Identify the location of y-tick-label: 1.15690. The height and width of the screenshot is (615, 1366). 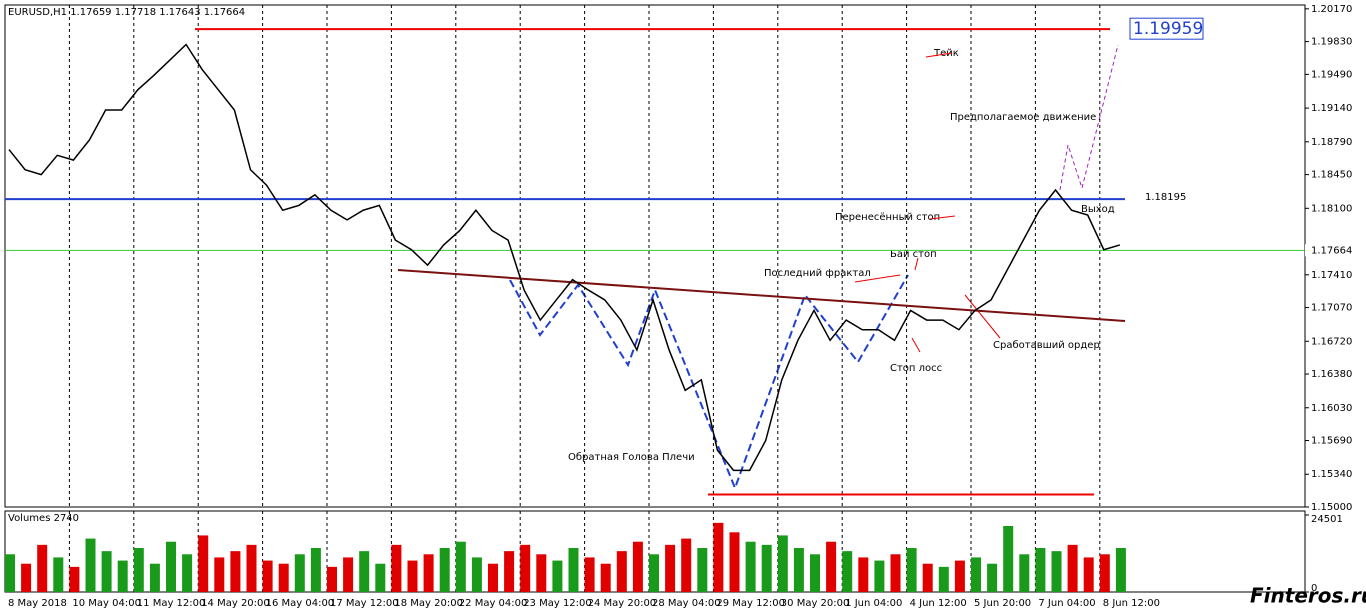
(1331, 441).